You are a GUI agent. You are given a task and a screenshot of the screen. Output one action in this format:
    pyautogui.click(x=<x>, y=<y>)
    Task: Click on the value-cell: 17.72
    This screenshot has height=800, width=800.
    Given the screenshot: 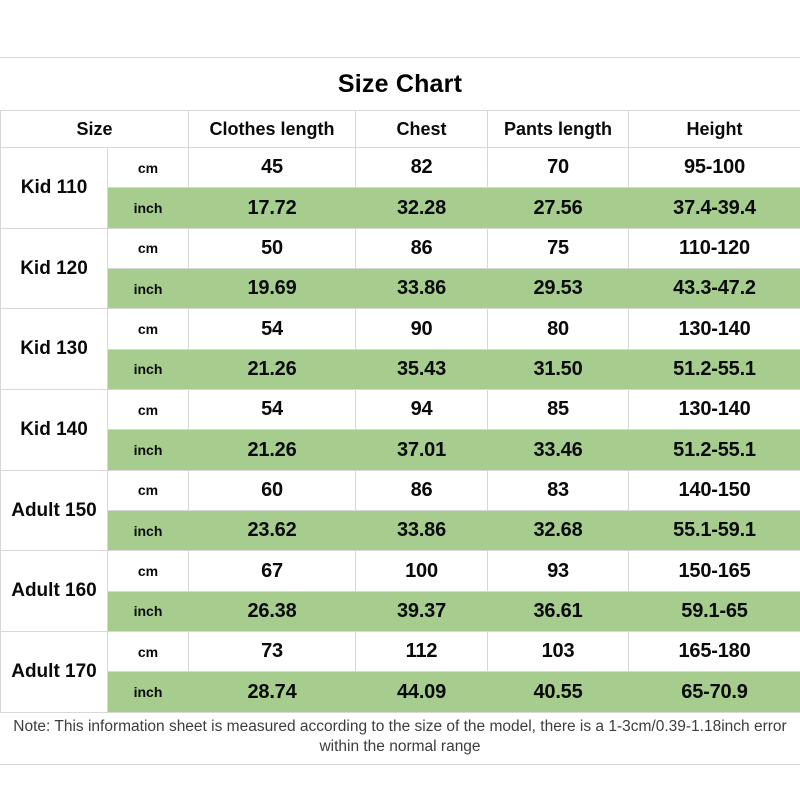 What is the action you would take?
    pyautogui.click(x=272, y=208)
    